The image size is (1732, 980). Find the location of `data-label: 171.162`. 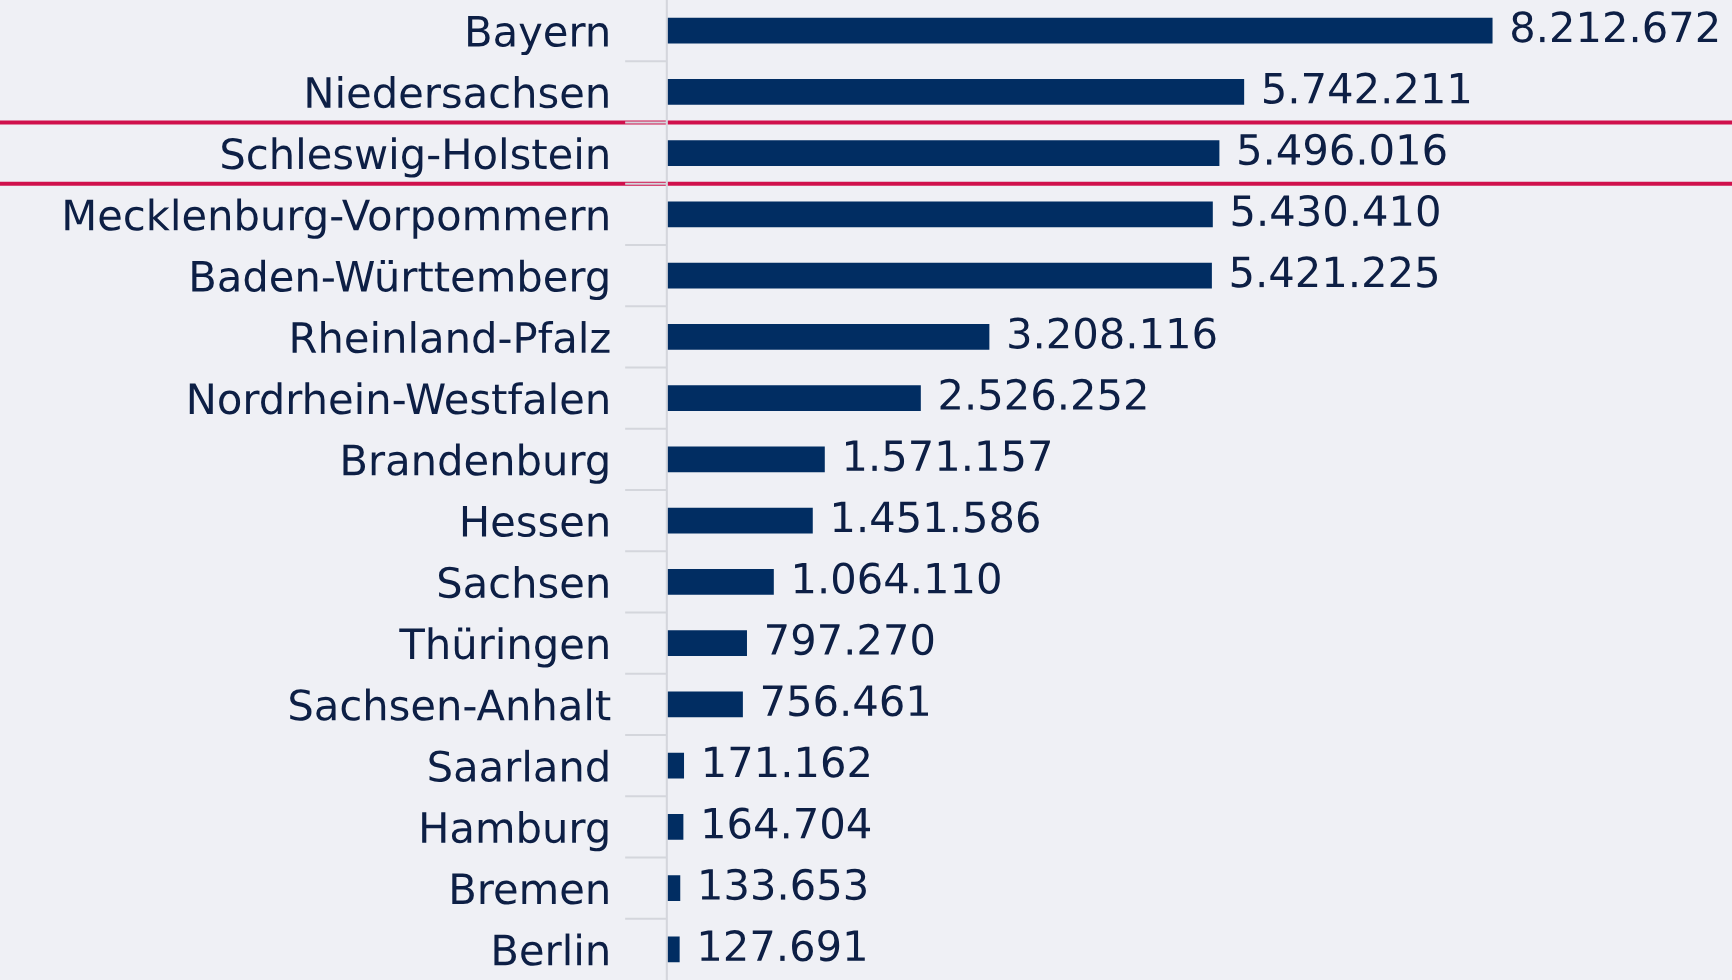

data-label: 171.162 is located at coordinates (787, 762).